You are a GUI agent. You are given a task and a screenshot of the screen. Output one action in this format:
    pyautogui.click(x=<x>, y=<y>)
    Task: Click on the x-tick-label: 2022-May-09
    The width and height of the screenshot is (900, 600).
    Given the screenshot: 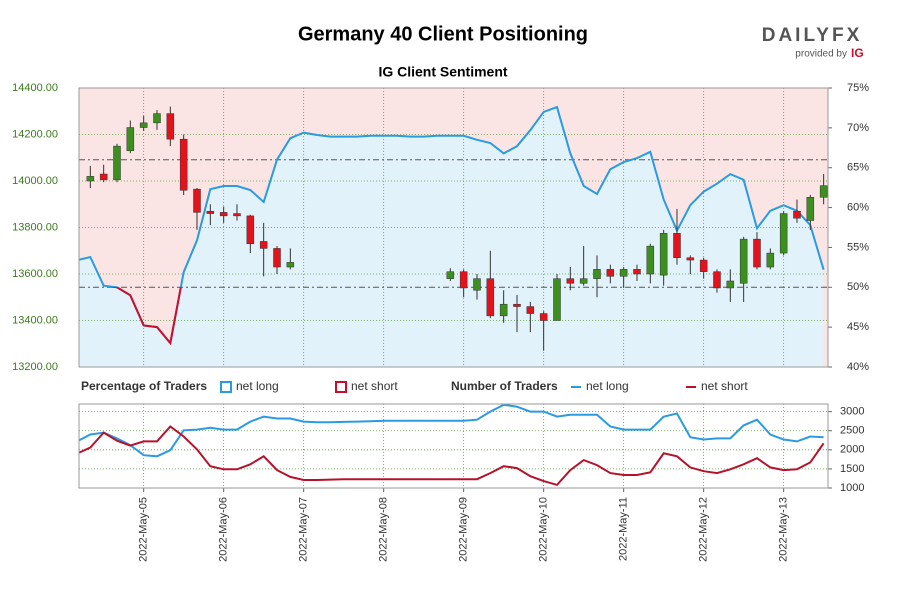 What is the action you would take?
    pyautogui.click(x=464, y=529)
    